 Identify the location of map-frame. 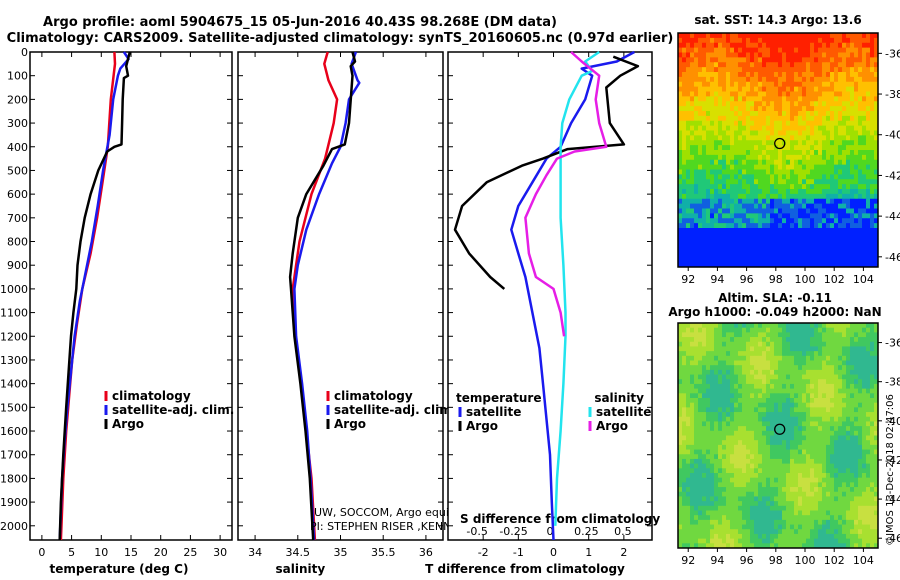
(778, 150).